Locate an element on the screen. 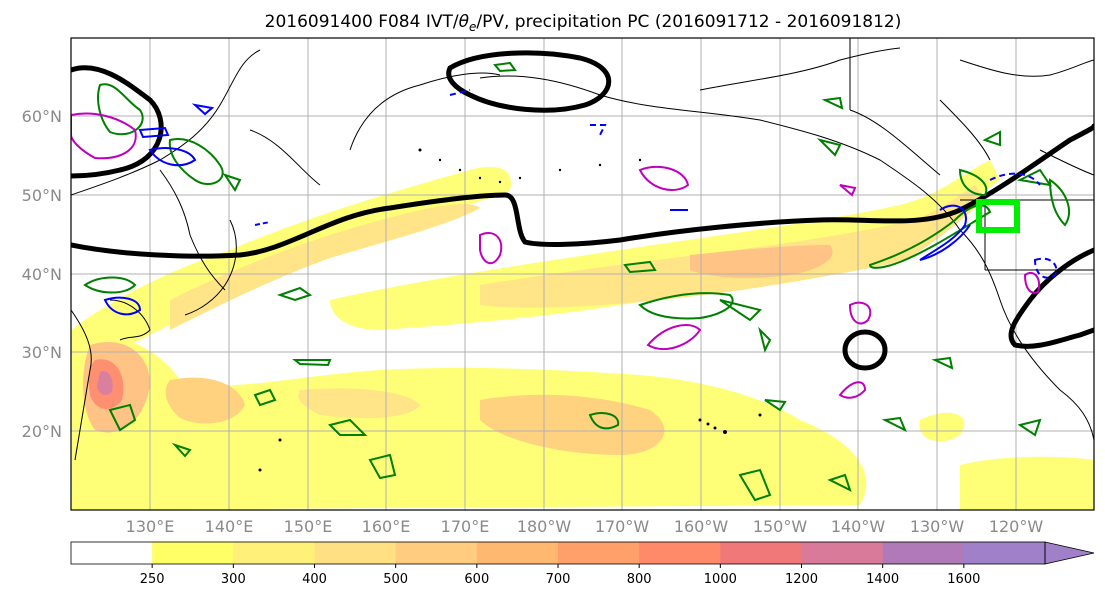 The image size is (1105, 603). lon-label: 160°W is located at coordinates (701, 526).